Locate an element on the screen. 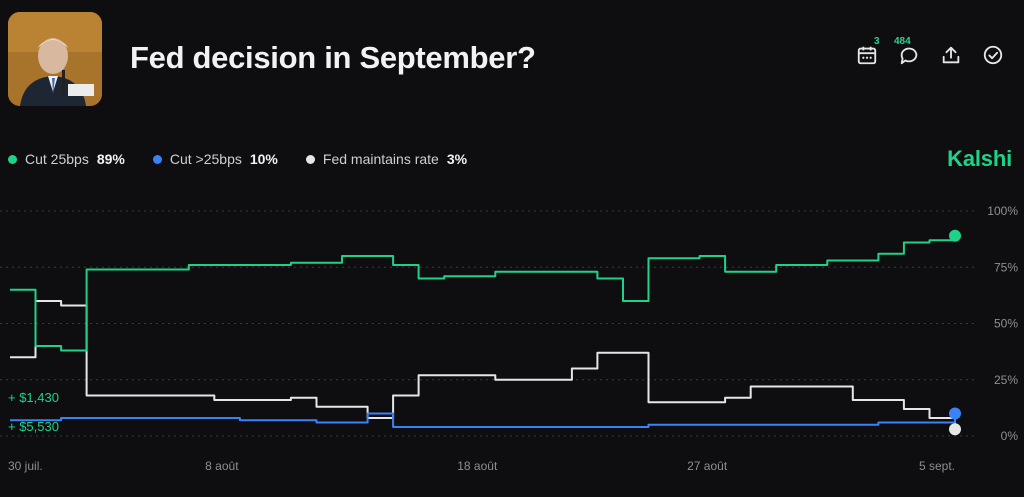 The height and width of the screenshot is (497, 1024). market-image is located at coordinates (55, 59).